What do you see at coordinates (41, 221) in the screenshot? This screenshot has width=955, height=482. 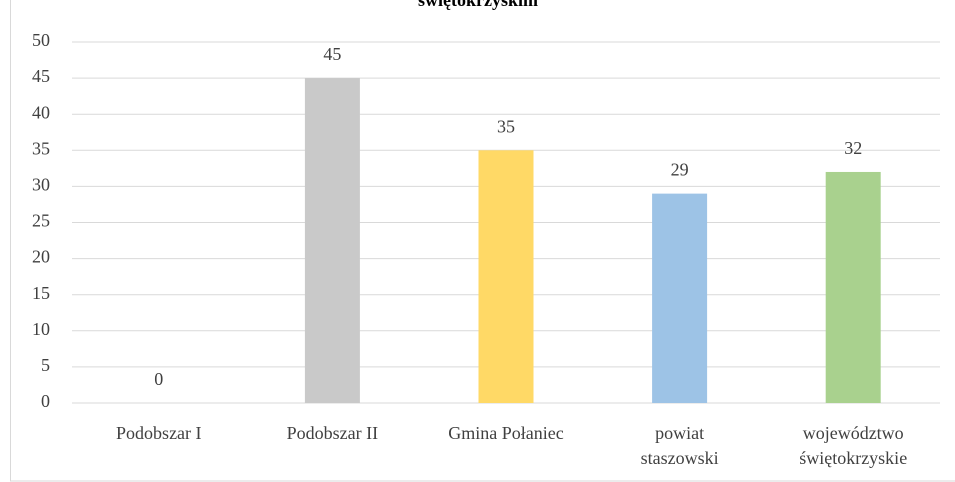 I see `y-tick-label: 25` at bounding box center [41, 221].